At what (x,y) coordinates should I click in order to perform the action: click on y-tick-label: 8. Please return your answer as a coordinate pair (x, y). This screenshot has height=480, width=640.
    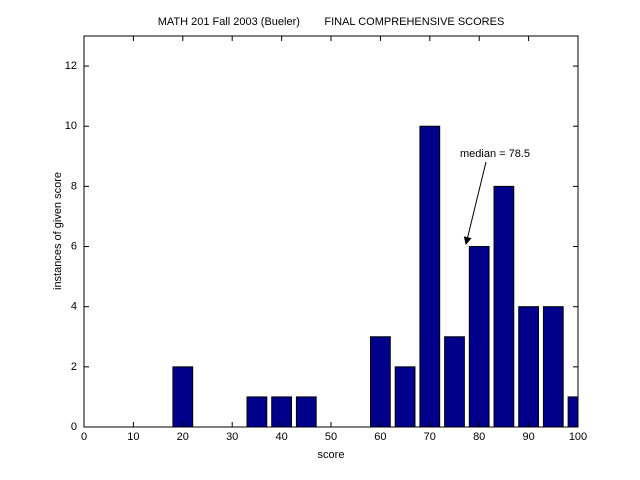
    Looking at the image, I should click on (74, 186).